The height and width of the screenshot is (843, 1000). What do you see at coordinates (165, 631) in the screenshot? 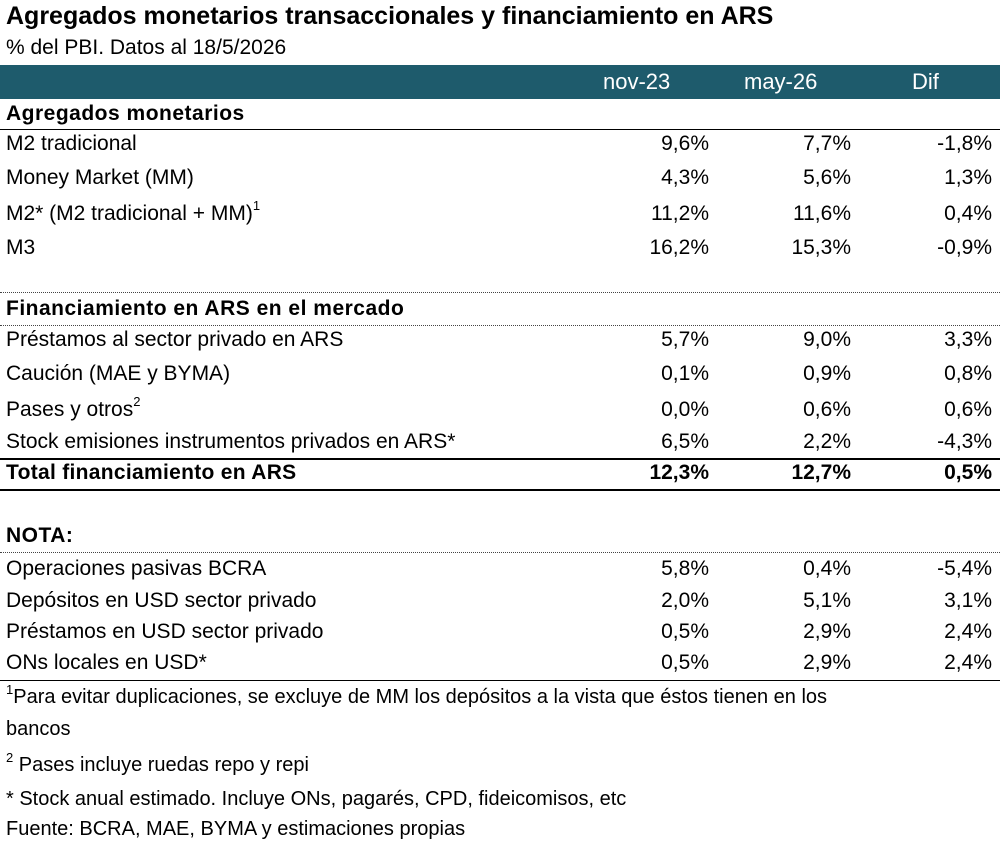
I see `row-label: Préstamos en USD sector privado` at bounding box center [165, 631].